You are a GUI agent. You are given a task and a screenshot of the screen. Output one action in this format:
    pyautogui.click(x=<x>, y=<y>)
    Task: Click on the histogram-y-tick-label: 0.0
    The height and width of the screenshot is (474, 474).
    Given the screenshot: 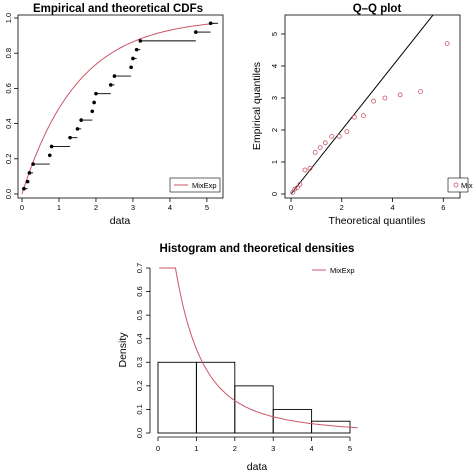 What is the action you would take?
    pyautogui.click(x=139, y=433)
    